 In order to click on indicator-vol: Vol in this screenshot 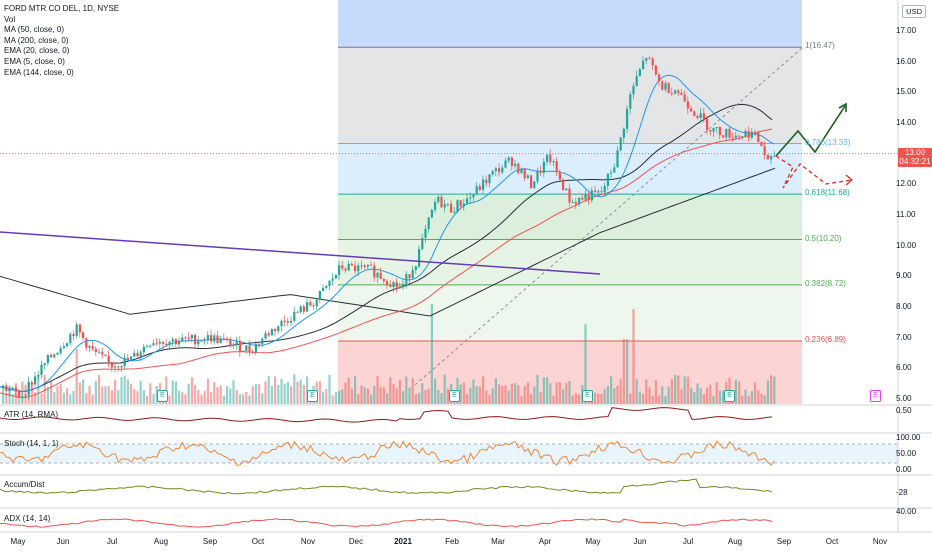, I will do `click(10, 19)`.